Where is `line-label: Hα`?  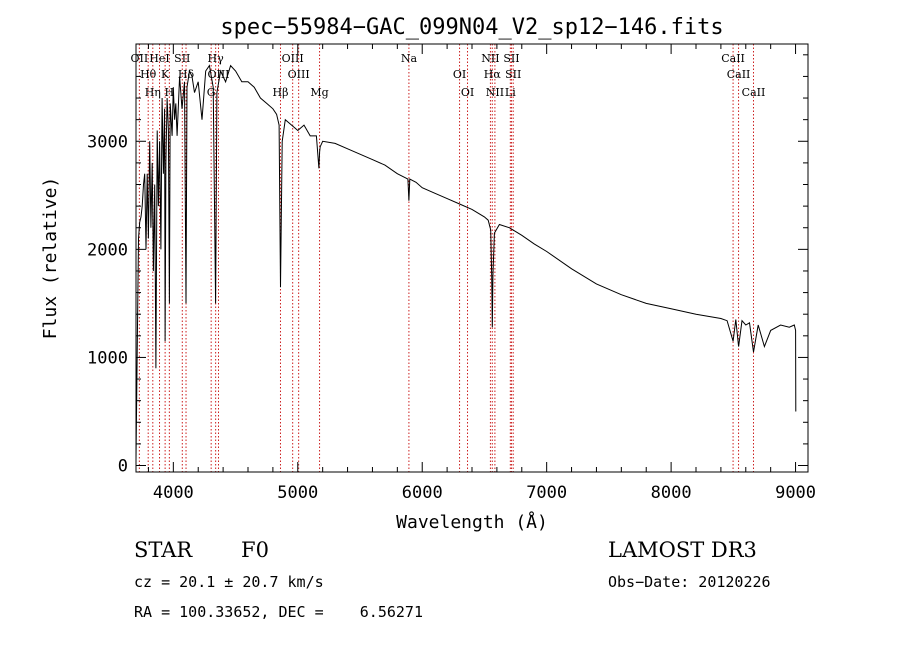 line-label: Hα is located at coordinates (493, 74).